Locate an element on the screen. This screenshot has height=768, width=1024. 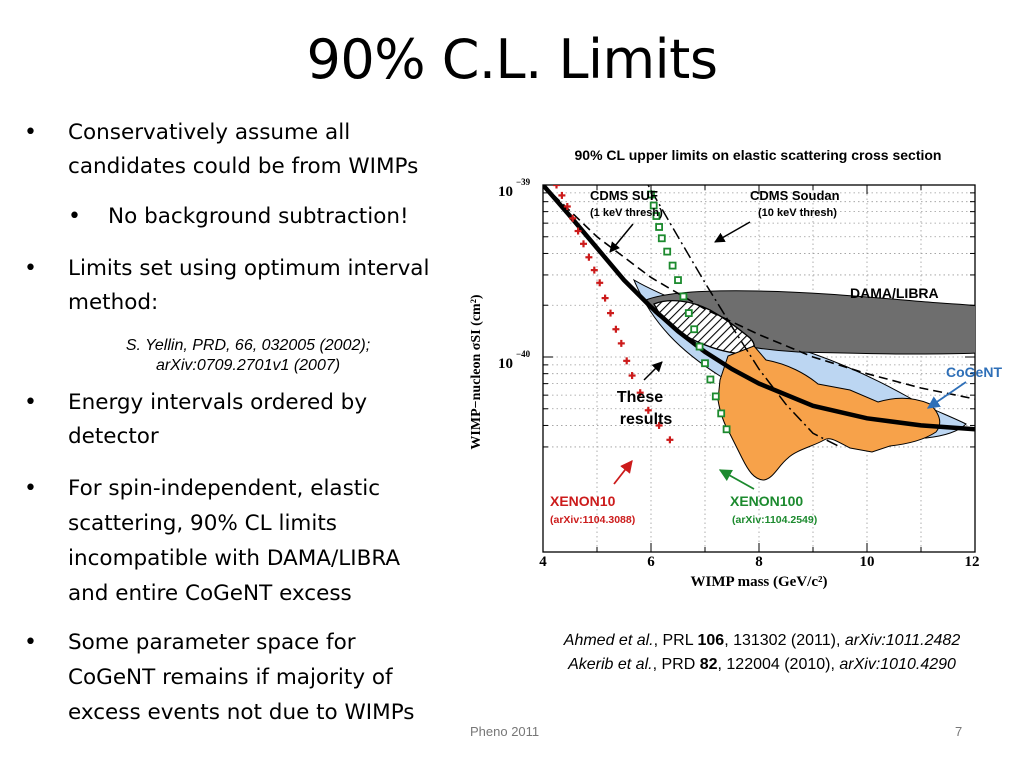
page-number: 7 is located at coordinates (959, 731).